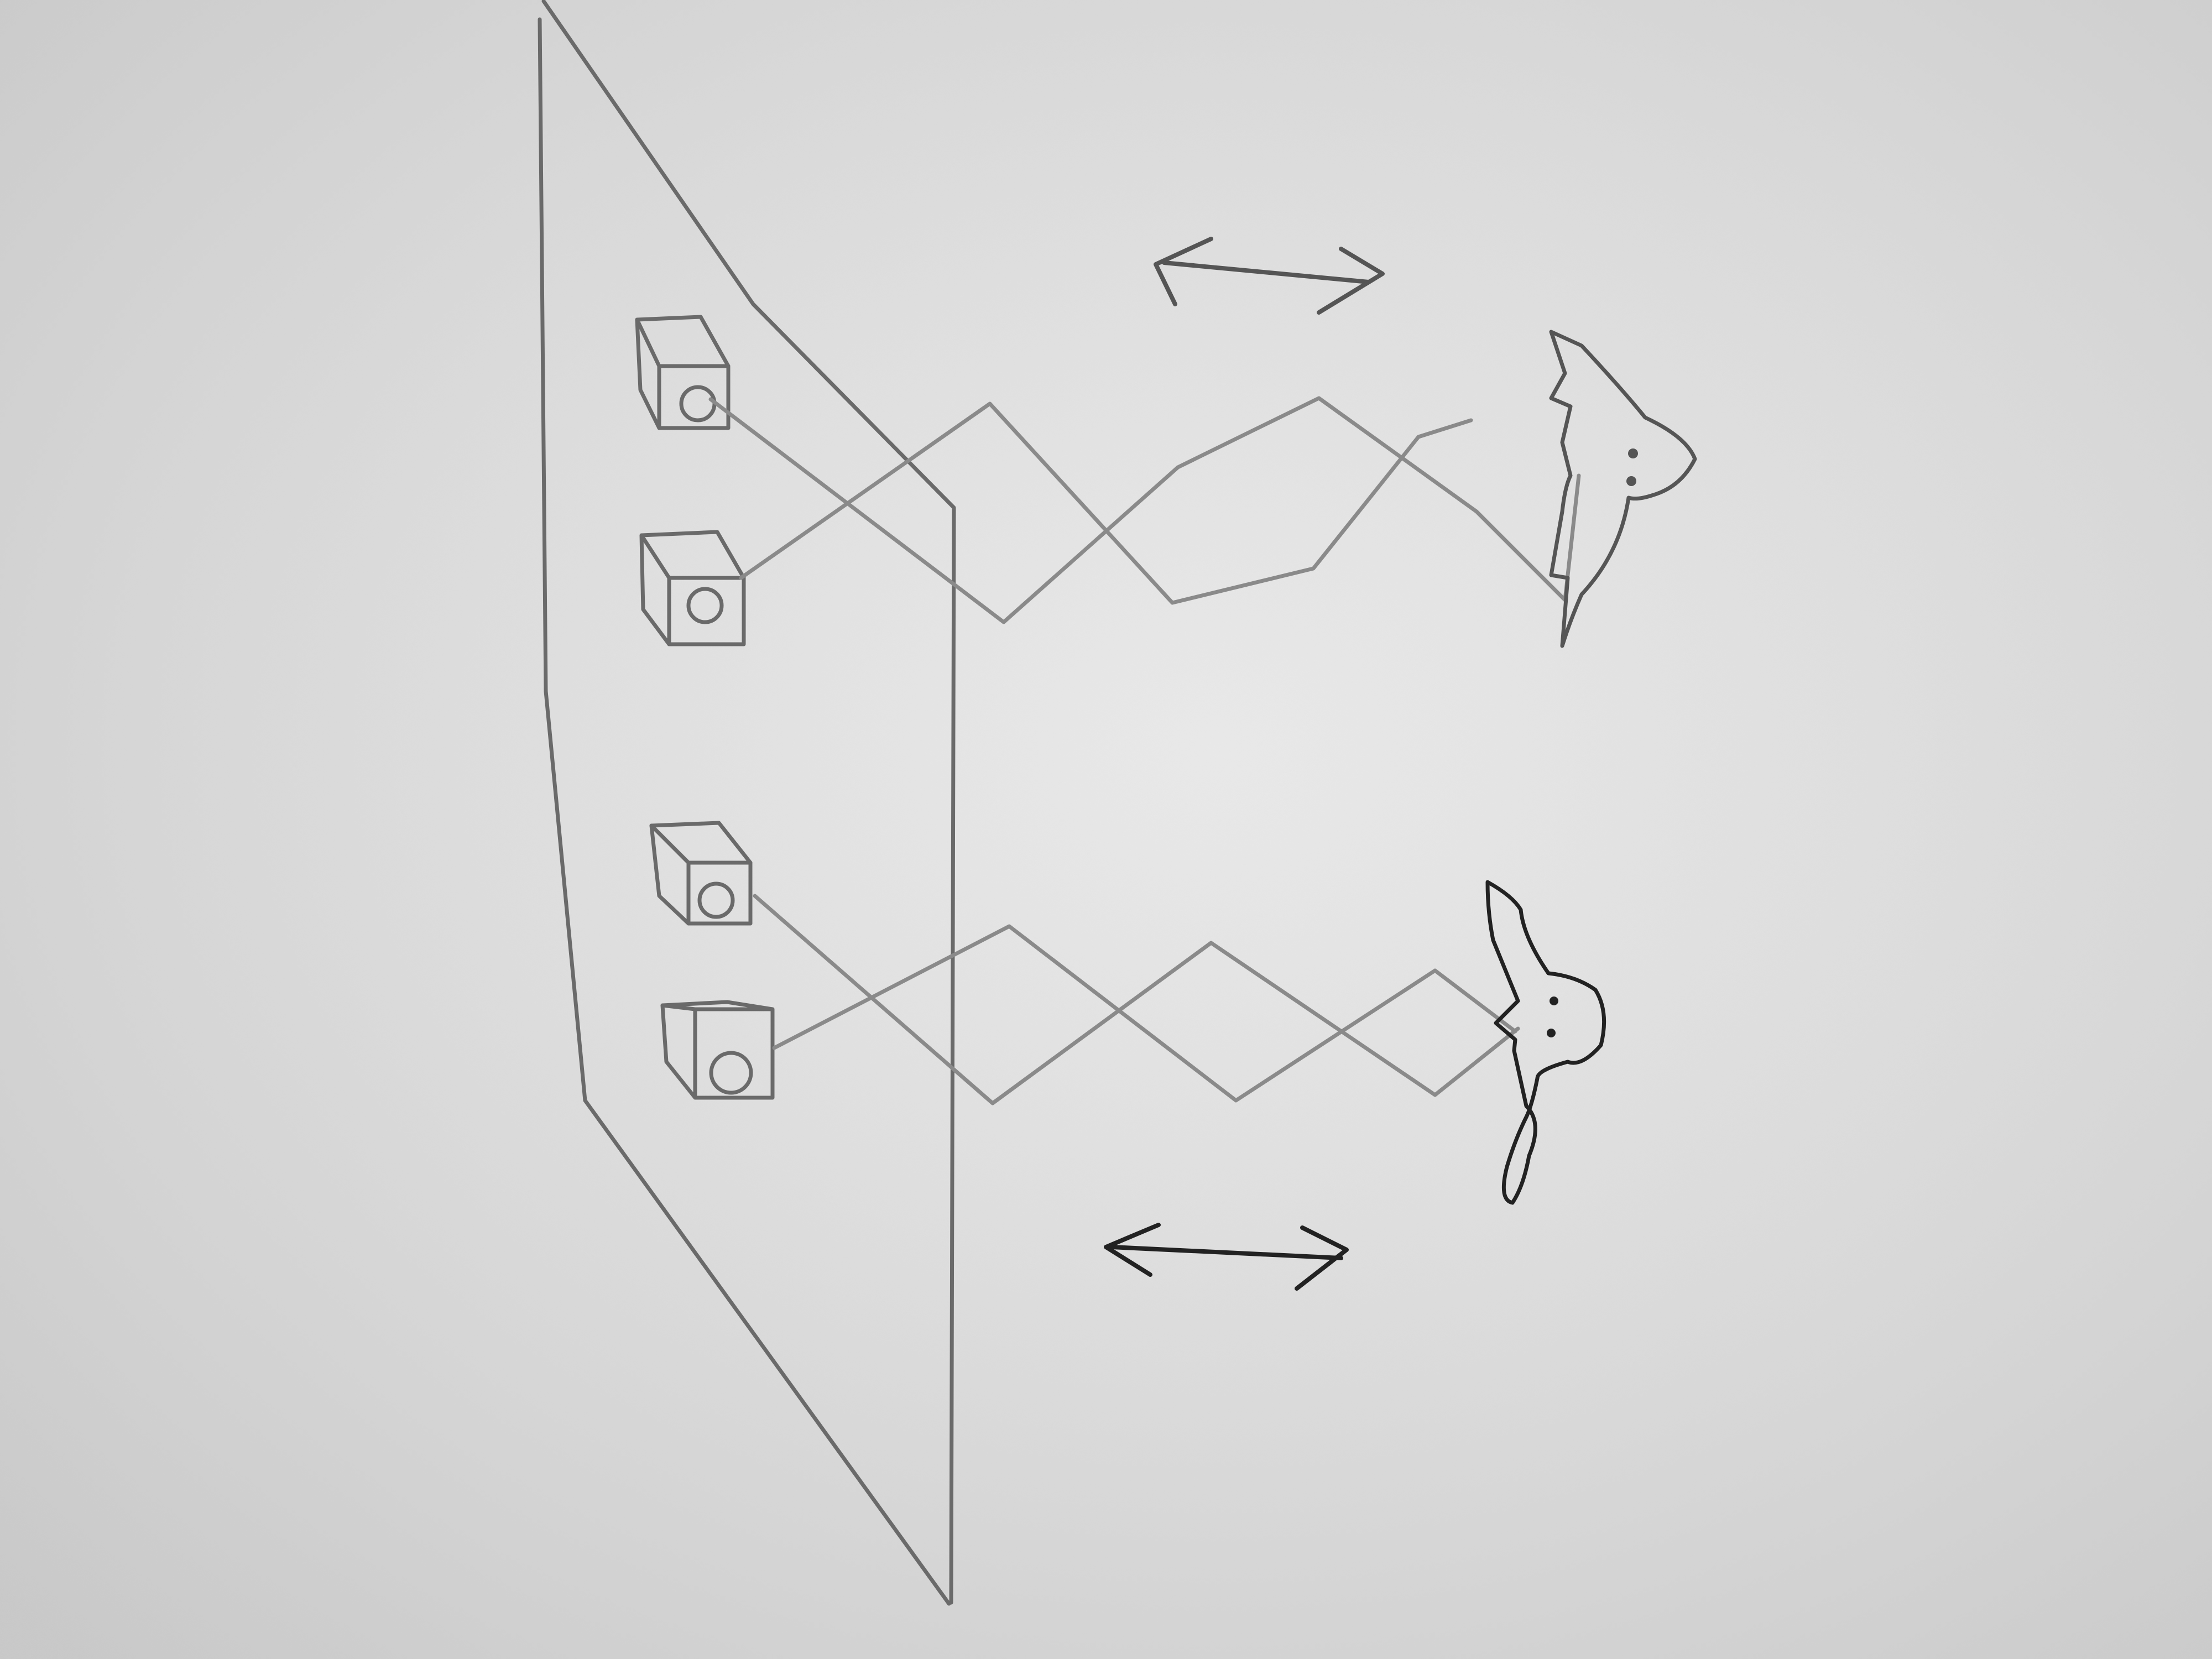 The image size is (2212, 1659). Describe the element at coordinates (1137, 1000) in the screenshot. I see `sound-path-lower` at that location.